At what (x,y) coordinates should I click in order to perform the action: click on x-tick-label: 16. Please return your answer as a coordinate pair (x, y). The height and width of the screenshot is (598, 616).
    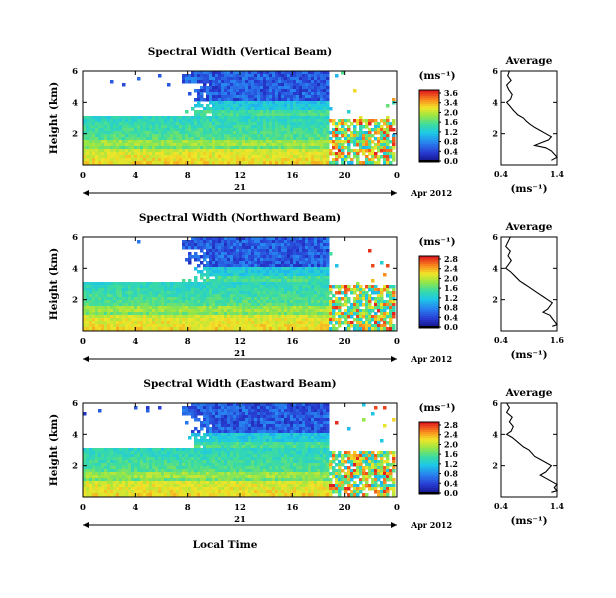
    Looking at the image, I should click on (292, 176).